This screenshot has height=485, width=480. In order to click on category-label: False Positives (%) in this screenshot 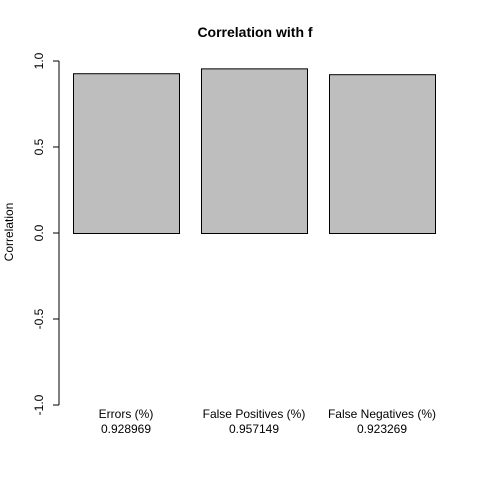, I will do `click(254, 414)`.